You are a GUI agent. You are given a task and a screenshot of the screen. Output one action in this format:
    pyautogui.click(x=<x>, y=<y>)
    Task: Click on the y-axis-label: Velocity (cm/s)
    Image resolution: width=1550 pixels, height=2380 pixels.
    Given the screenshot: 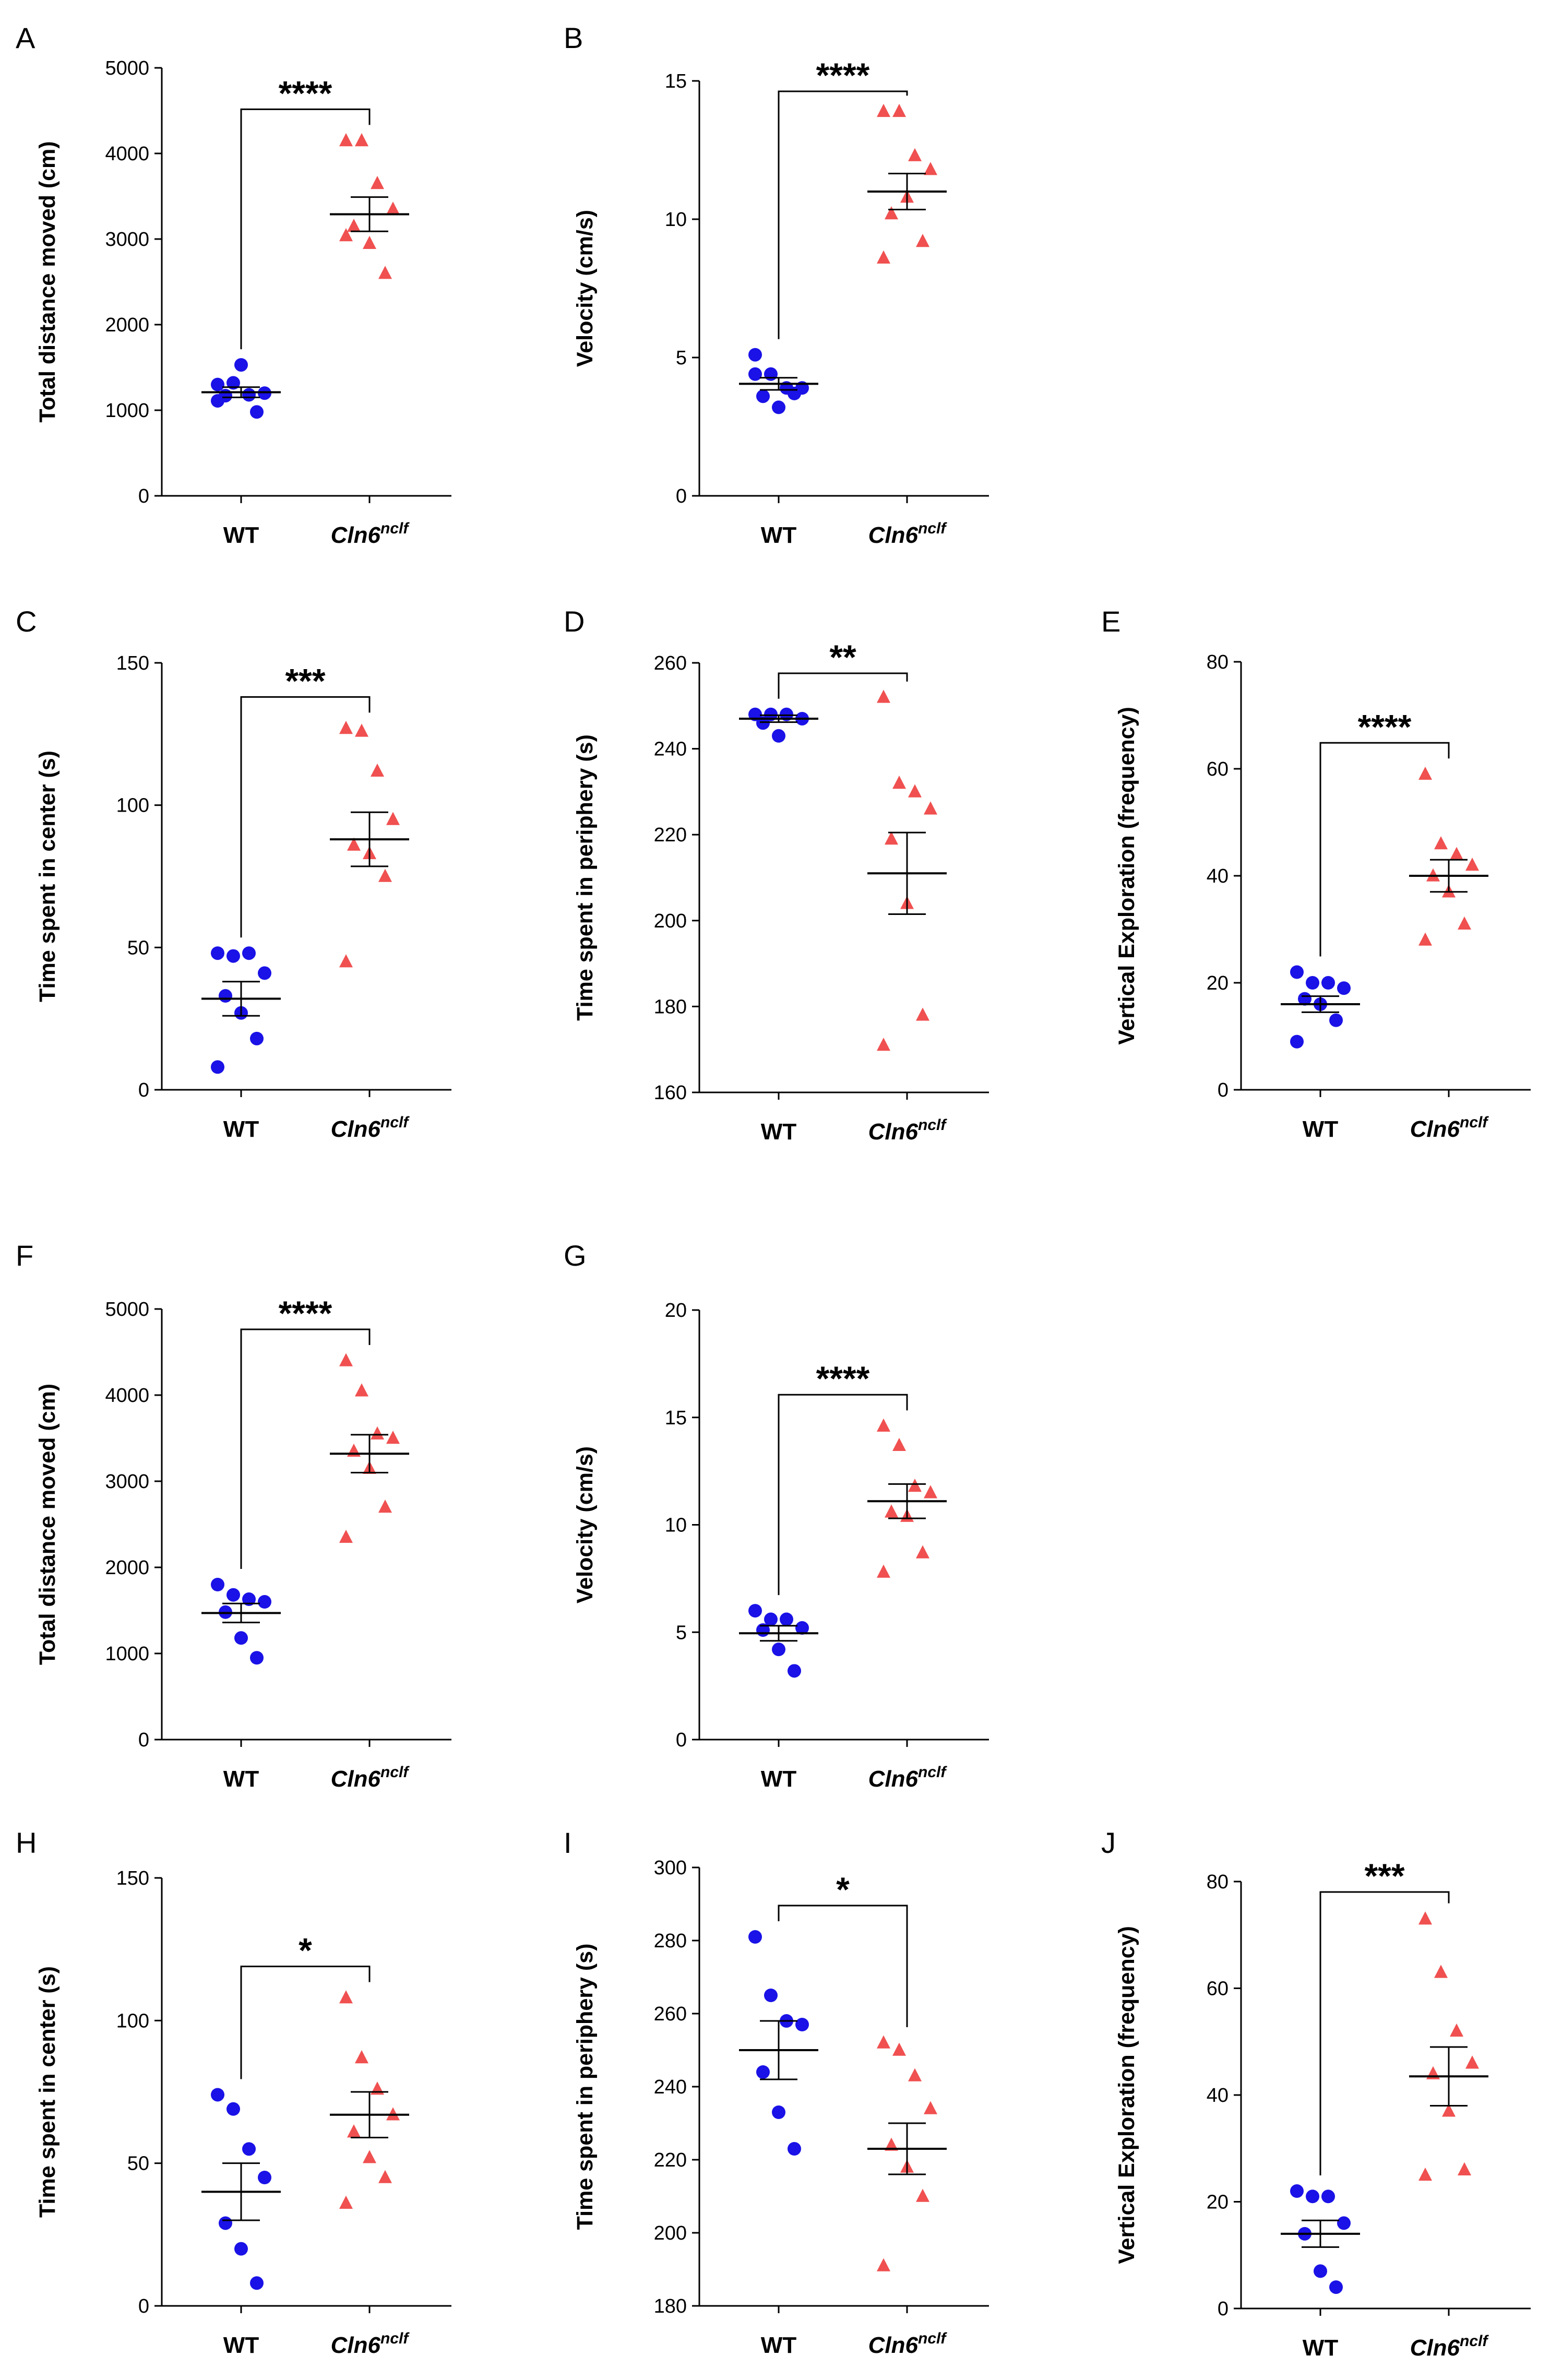 What is the action you would take?
    pyautogui.click(x=585, y=1524)
    